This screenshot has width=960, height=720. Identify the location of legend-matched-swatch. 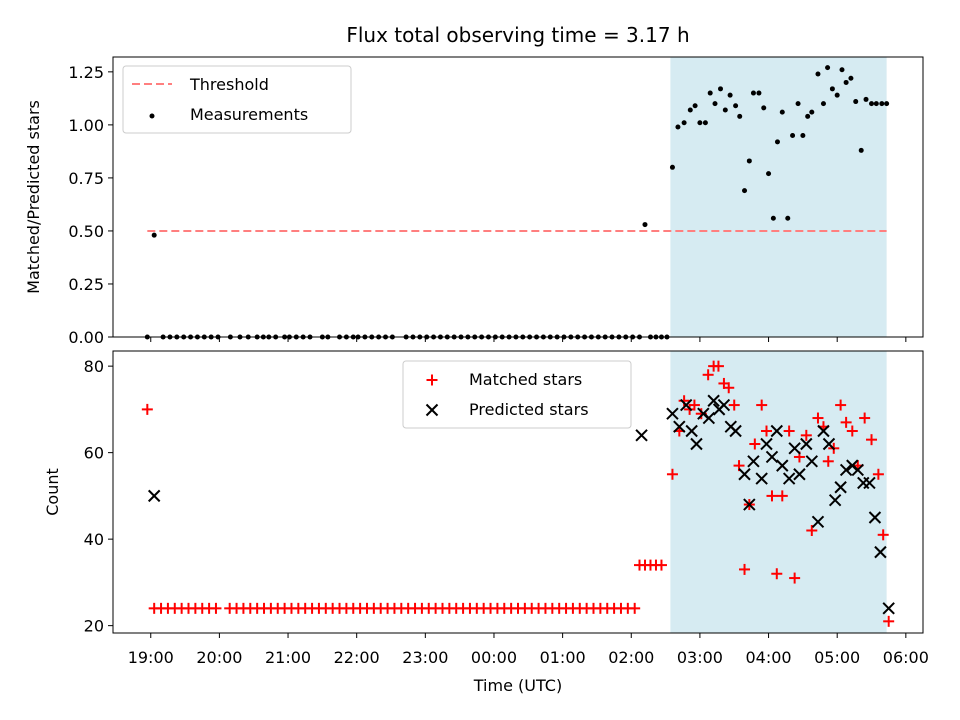
(432, 380).